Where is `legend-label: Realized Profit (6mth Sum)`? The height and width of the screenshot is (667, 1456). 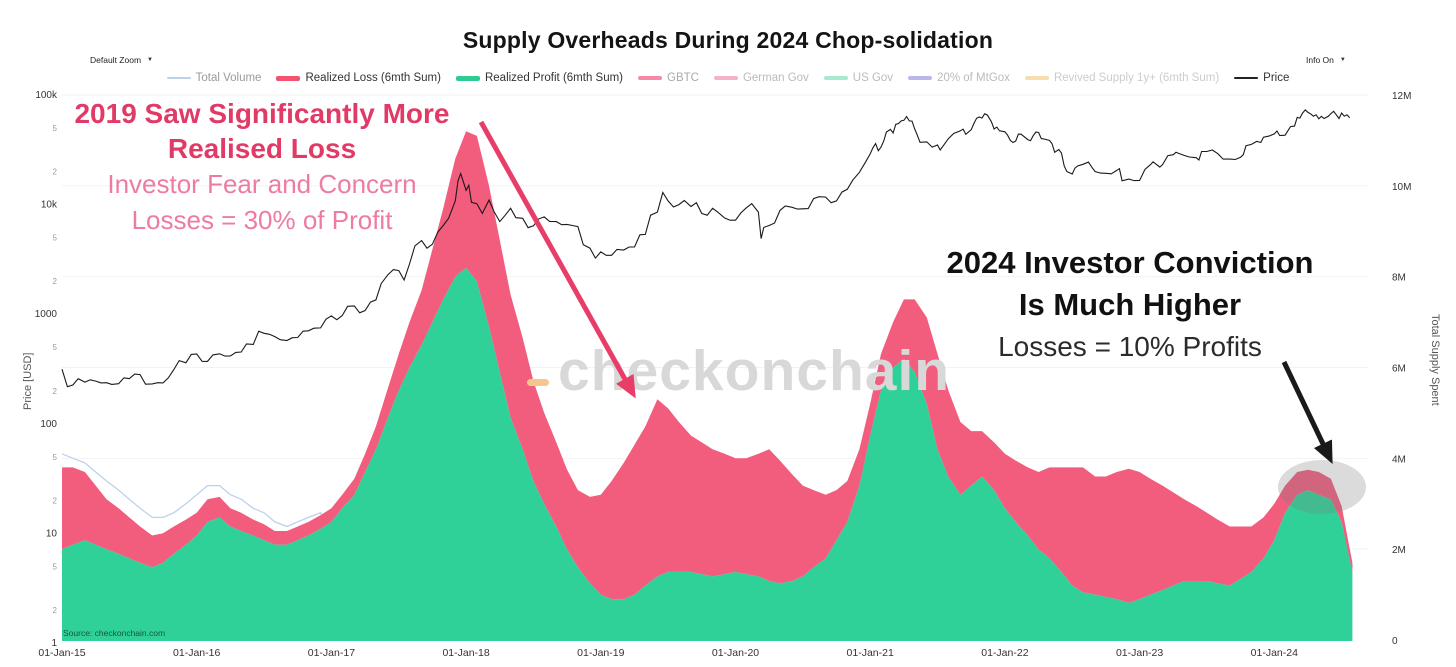 legend-label: Realized Profit (6mth Sum) is located at coordinates (554, 78).